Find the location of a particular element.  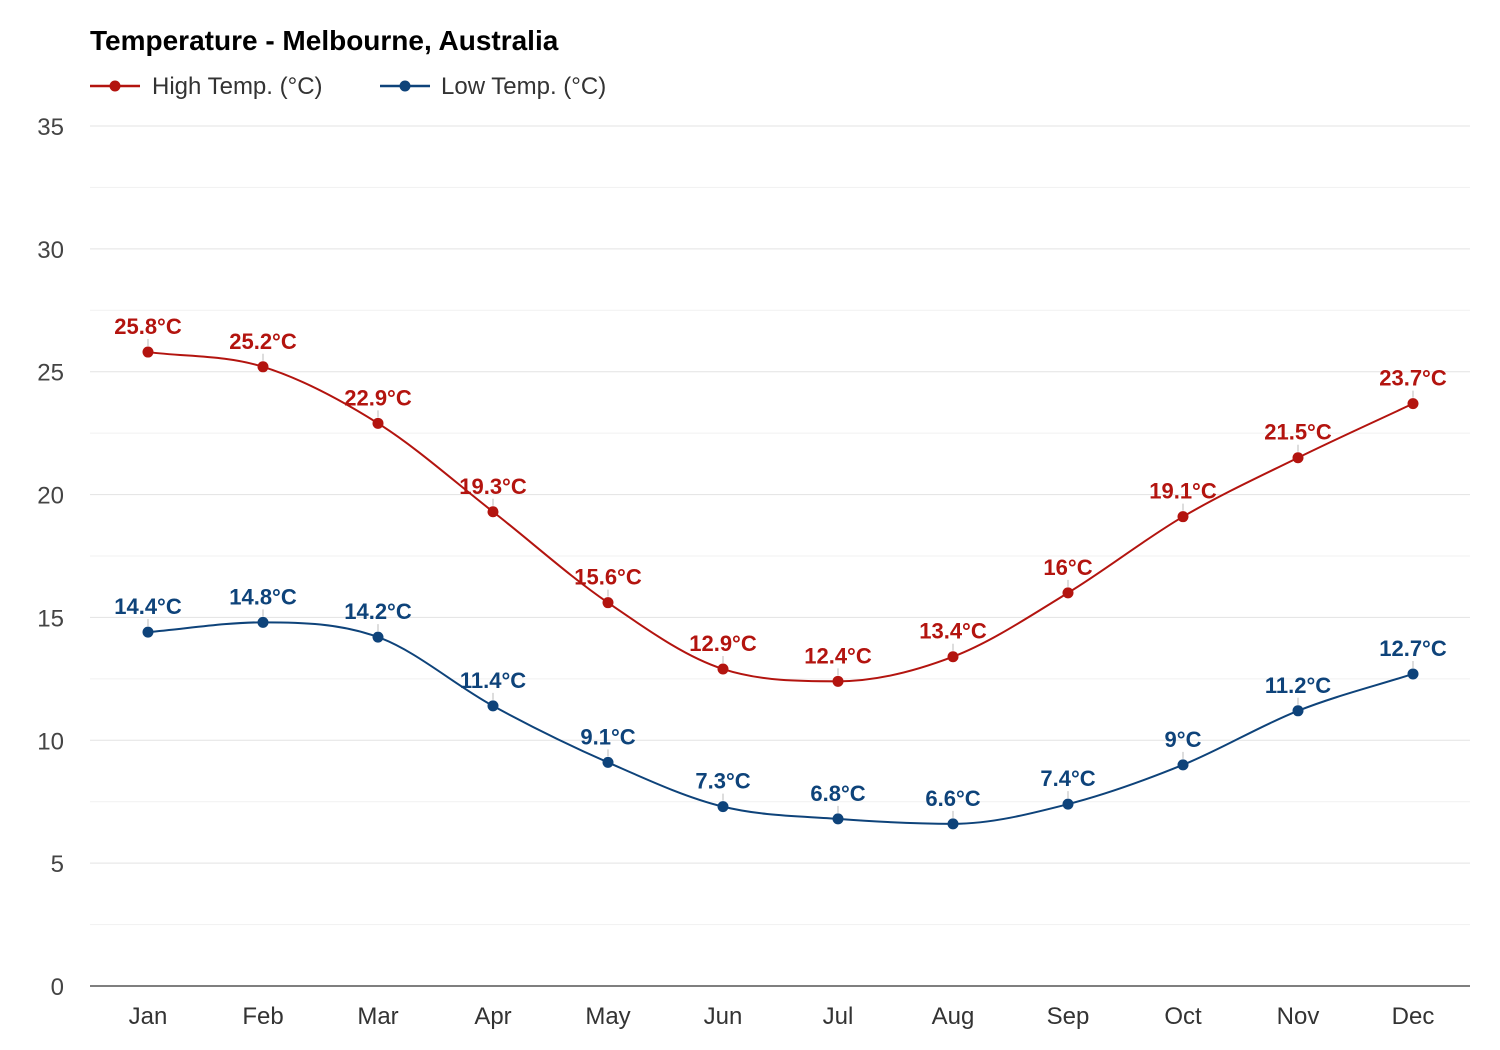

data-label-high: 19.3°C is located at coordinates (493, 486).